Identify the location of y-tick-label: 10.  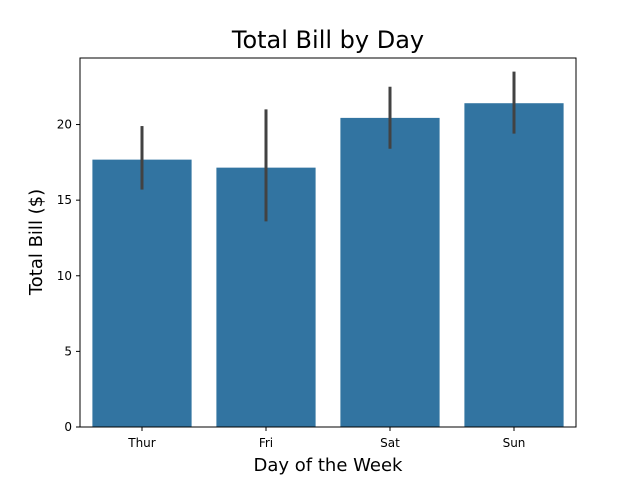
(64, 276).